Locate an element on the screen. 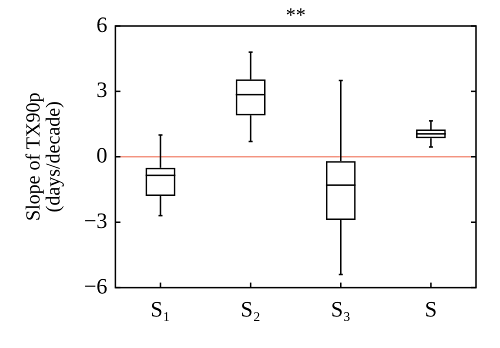 Image resolution: width=500 pixels, height=348 pixels. y-tick-label: −6 is located at coordinates (96, 285).